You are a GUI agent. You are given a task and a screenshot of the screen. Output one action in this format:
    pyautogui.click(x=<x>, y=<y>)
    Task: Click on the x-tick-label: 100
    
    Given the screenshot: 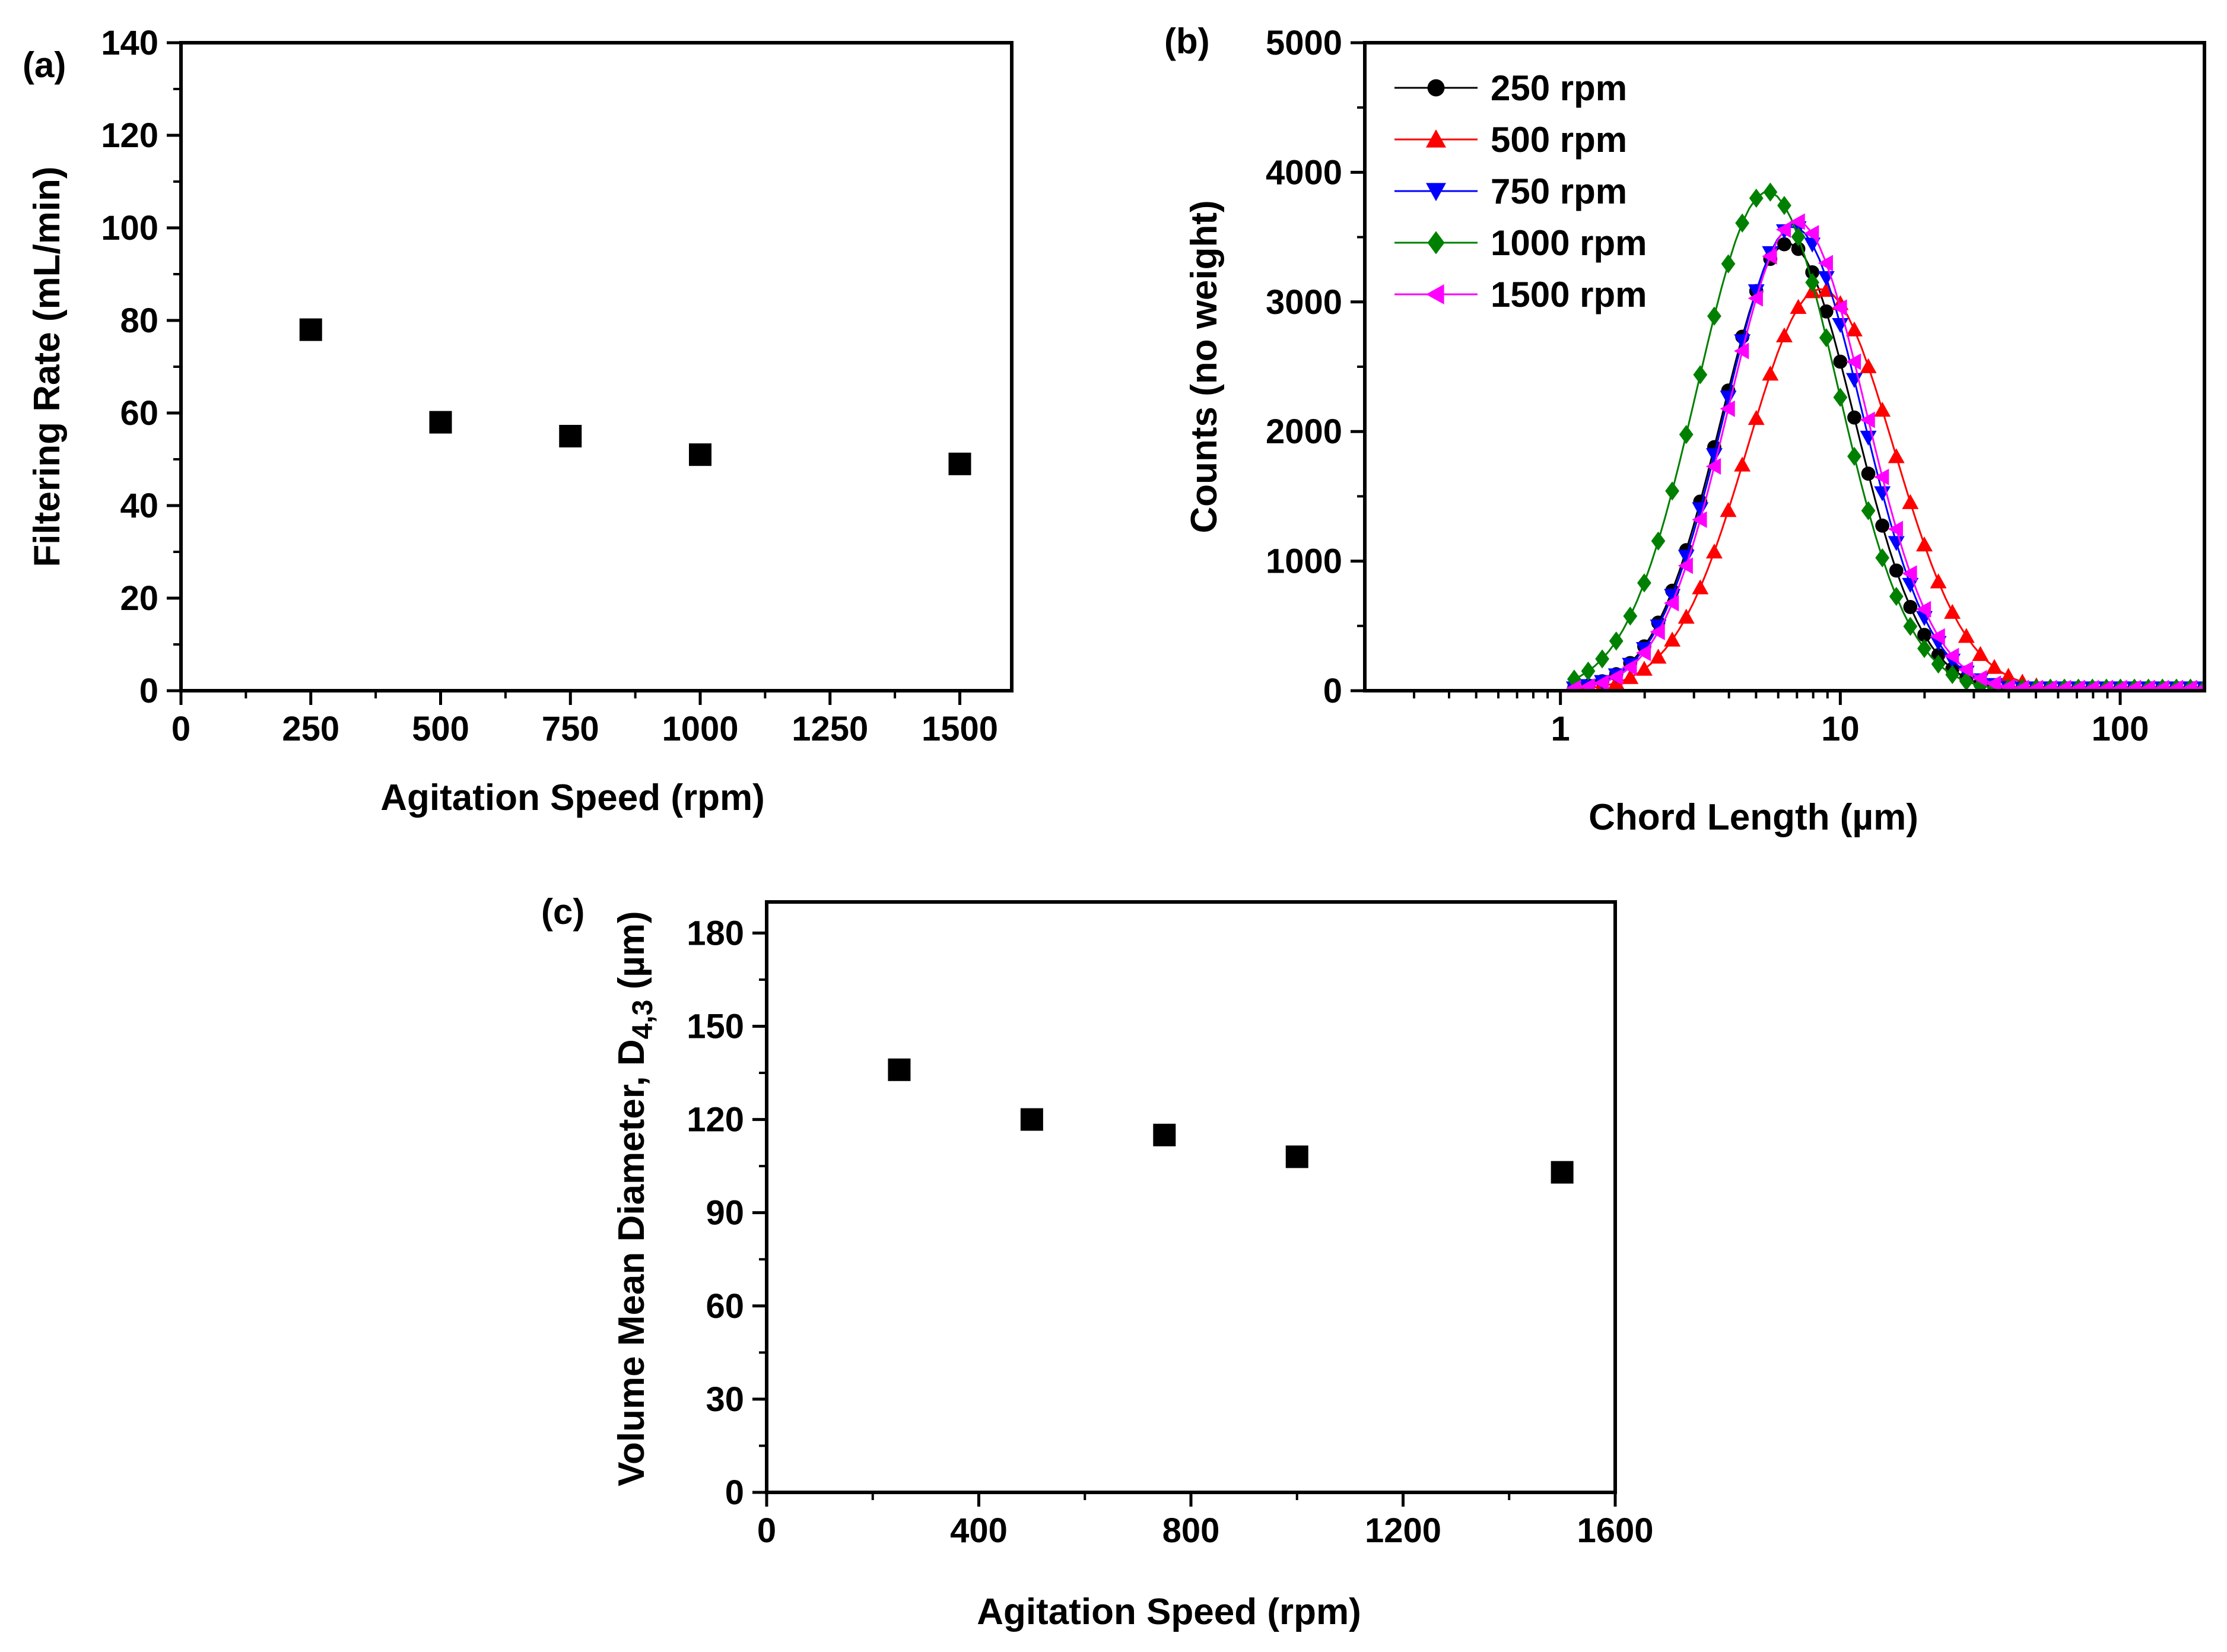 What is the action you would take?
    pyautogui.click(x=2121, y=729)
    